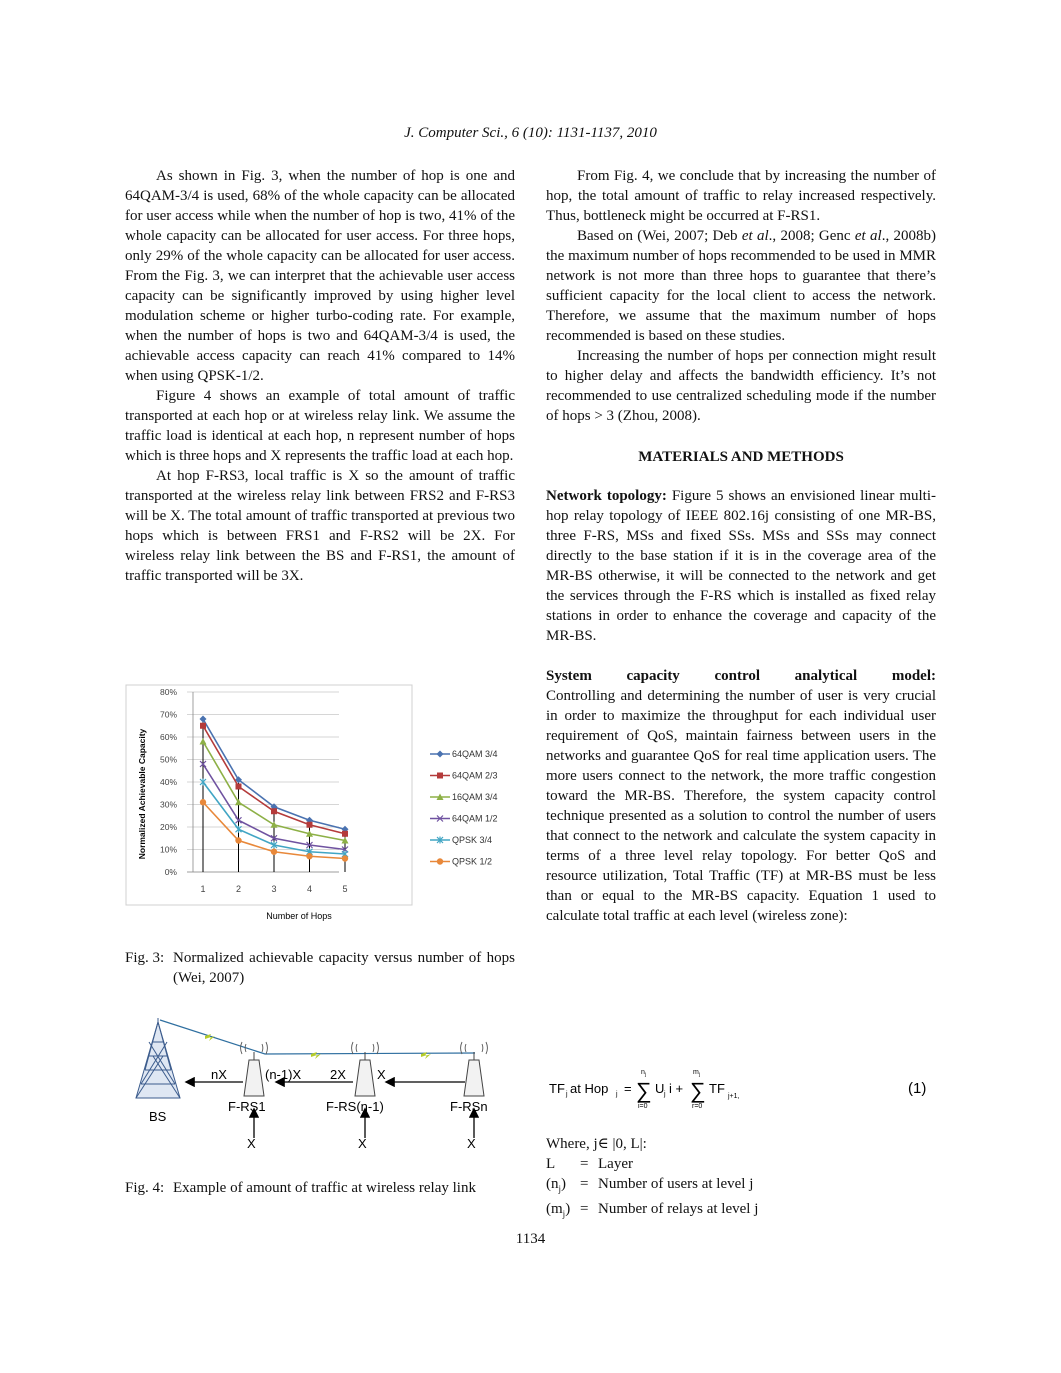 The width and height of the screenshot is (1061, 1373). Describe the element at coordinates (733, 1096) in the screenshot. I see `eq-sub: j+1,` at that location.